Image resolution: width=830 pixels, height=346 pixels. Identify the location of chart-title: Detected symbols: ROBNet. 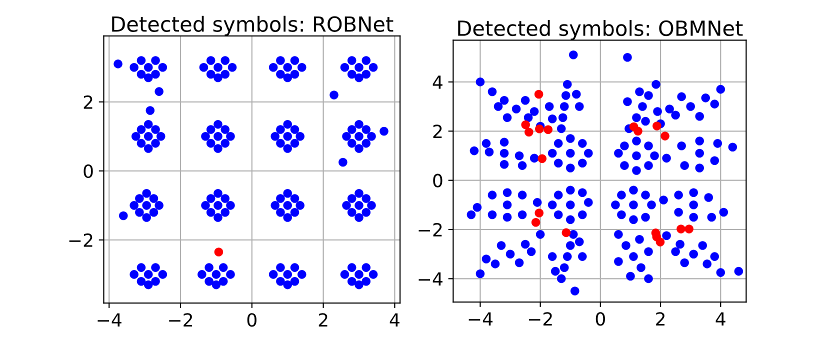
(253, 26).